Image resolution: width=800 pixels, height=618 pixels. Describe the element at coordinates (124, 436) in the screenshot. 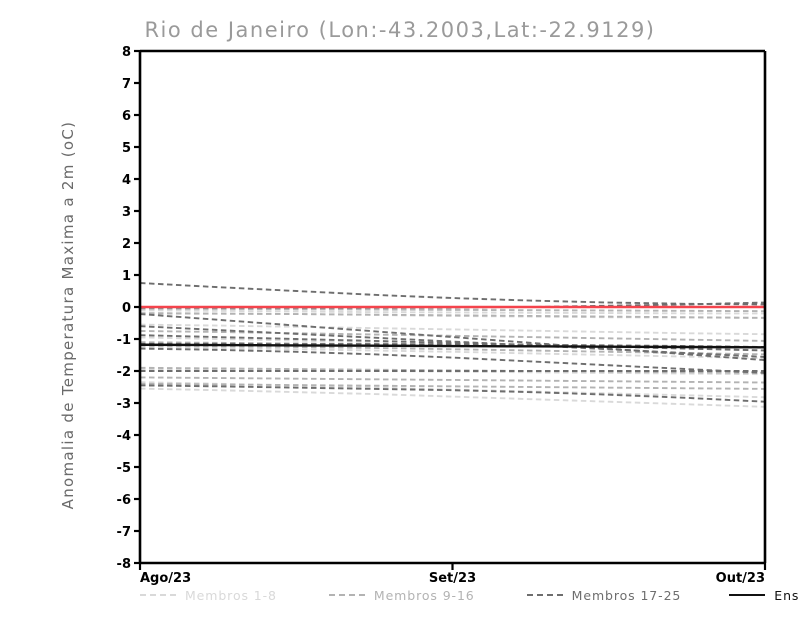

I see `y-tick-label: -4` at that location.